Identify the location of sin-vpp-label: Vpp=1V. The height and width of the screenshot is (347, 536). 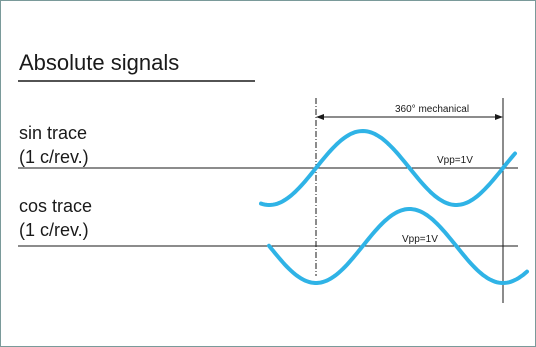
(455, 160).